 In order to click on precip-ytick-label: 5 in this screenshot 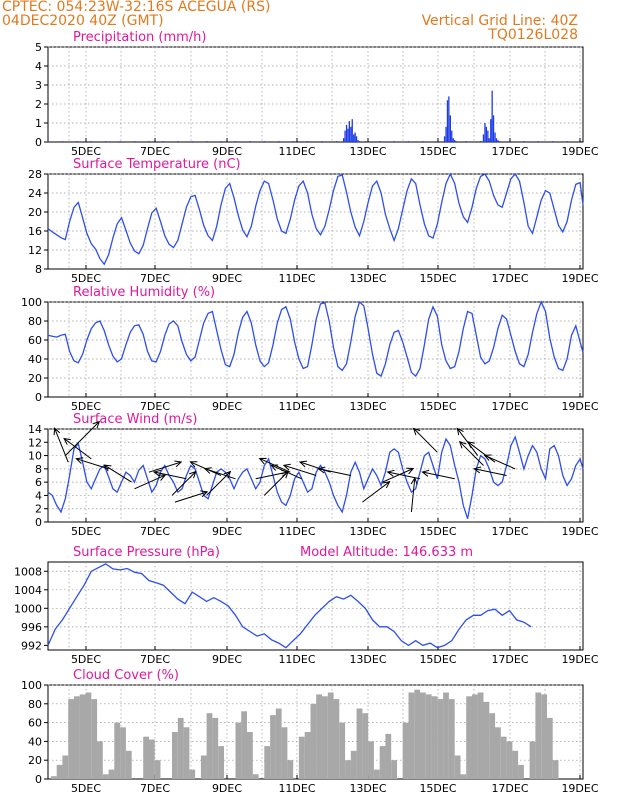, I will do `click(38, 47)`.